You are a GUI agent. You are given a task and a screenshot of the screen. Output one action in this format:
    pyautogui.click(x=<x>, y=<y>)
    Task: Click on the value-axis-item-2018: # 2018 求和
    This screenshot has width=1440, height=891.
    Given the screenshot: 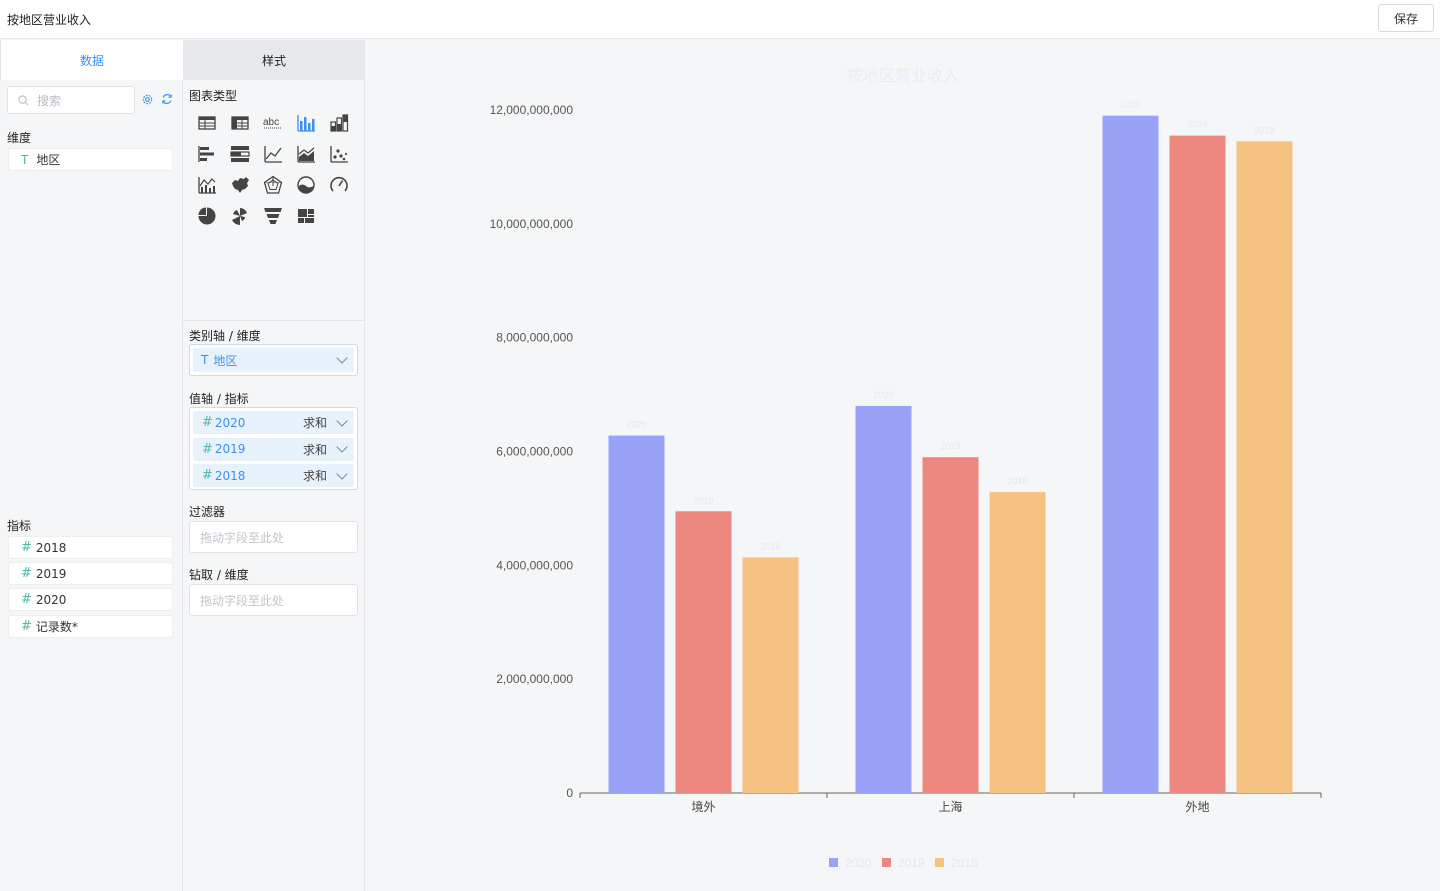 What is the action you would take?
    pyautogui.click(x=273, y=475)
    